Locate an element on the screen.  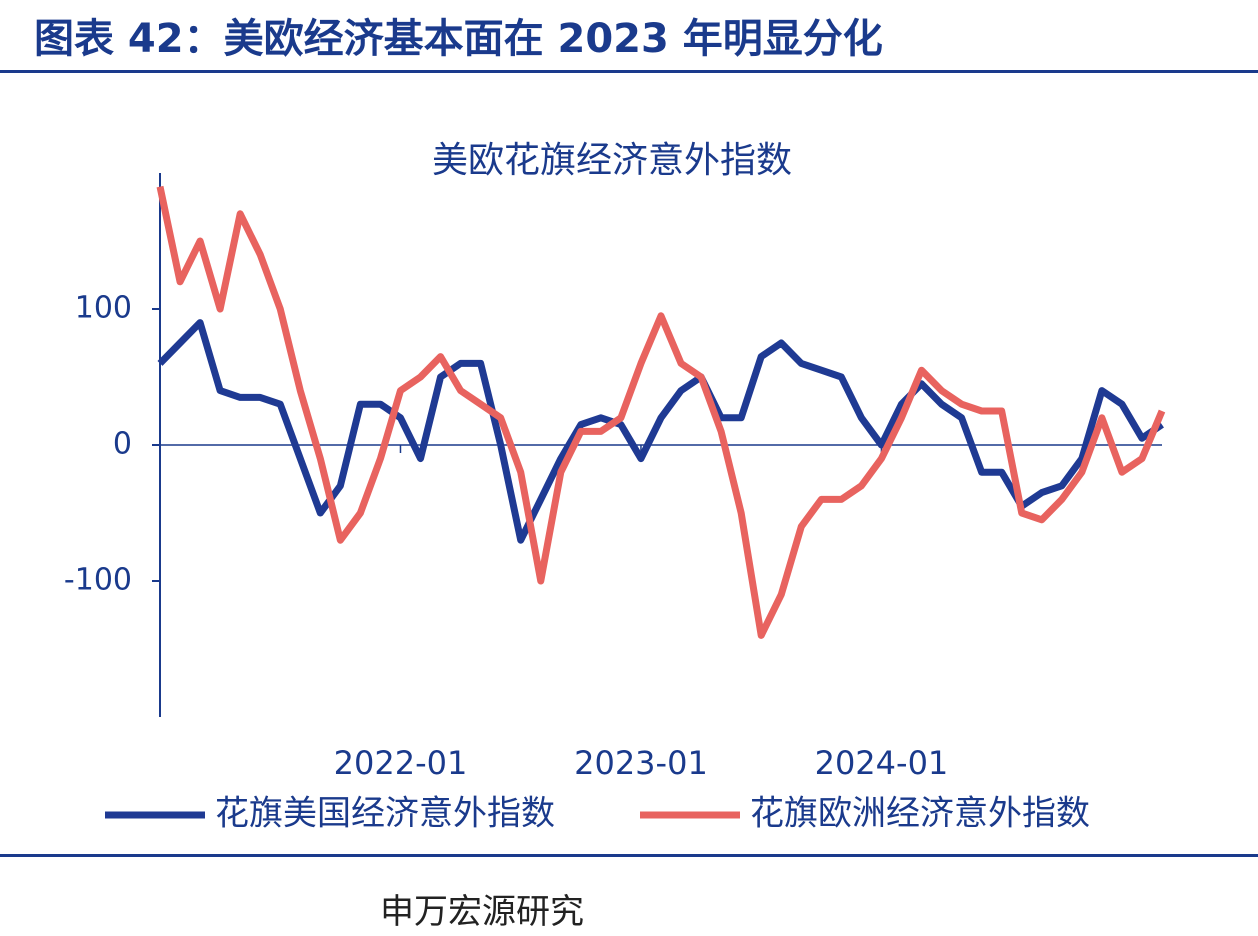
x-tick-label: 2022-01 is located at coordinates (401, 763).